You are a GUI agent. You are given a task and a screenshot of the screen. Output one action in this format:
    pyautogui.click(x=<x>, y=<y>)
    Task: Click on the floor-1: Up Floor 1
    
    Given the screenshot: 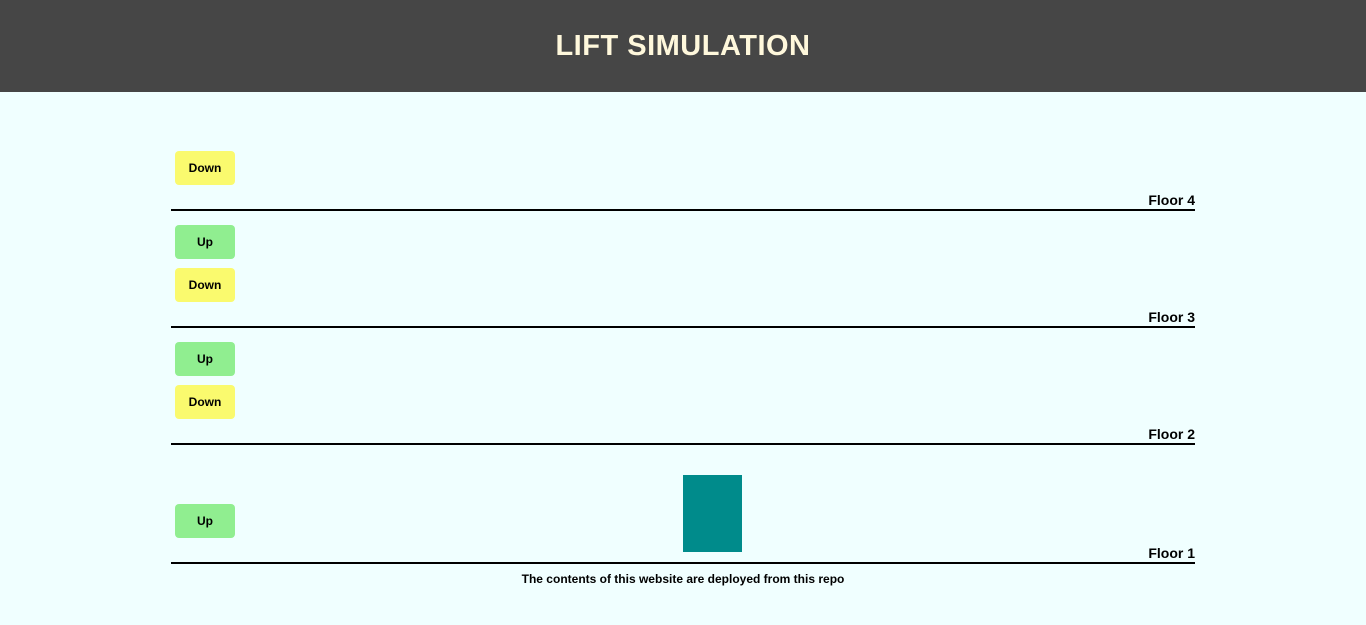 What is the action you would take?
    pyautogui.click(x=683, y=504)
    